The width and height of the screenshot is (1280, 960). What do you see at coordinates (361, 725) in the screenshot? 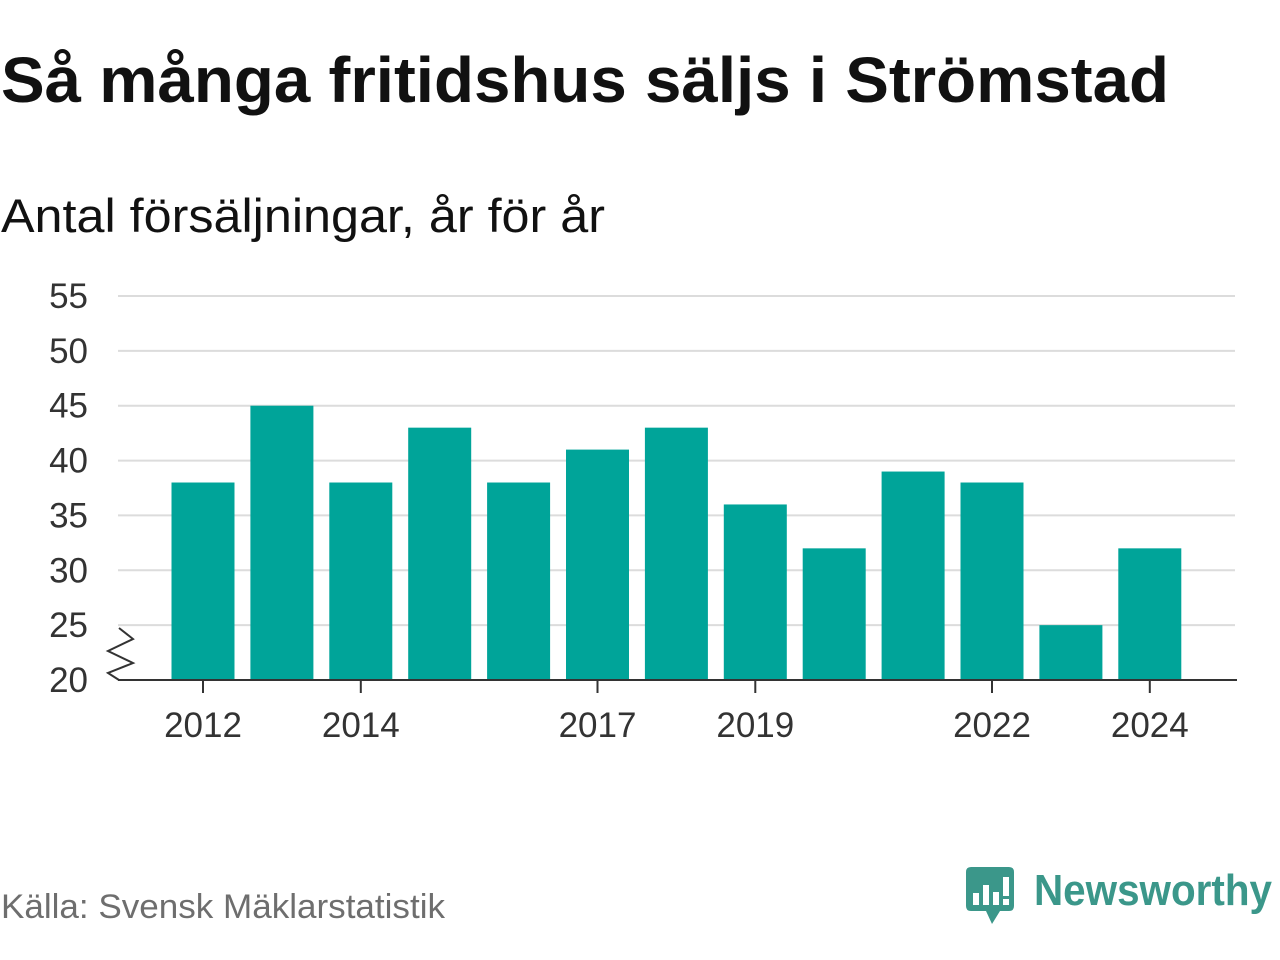
I see `x-tick-label: 2014` at bounding box center [361, 725].